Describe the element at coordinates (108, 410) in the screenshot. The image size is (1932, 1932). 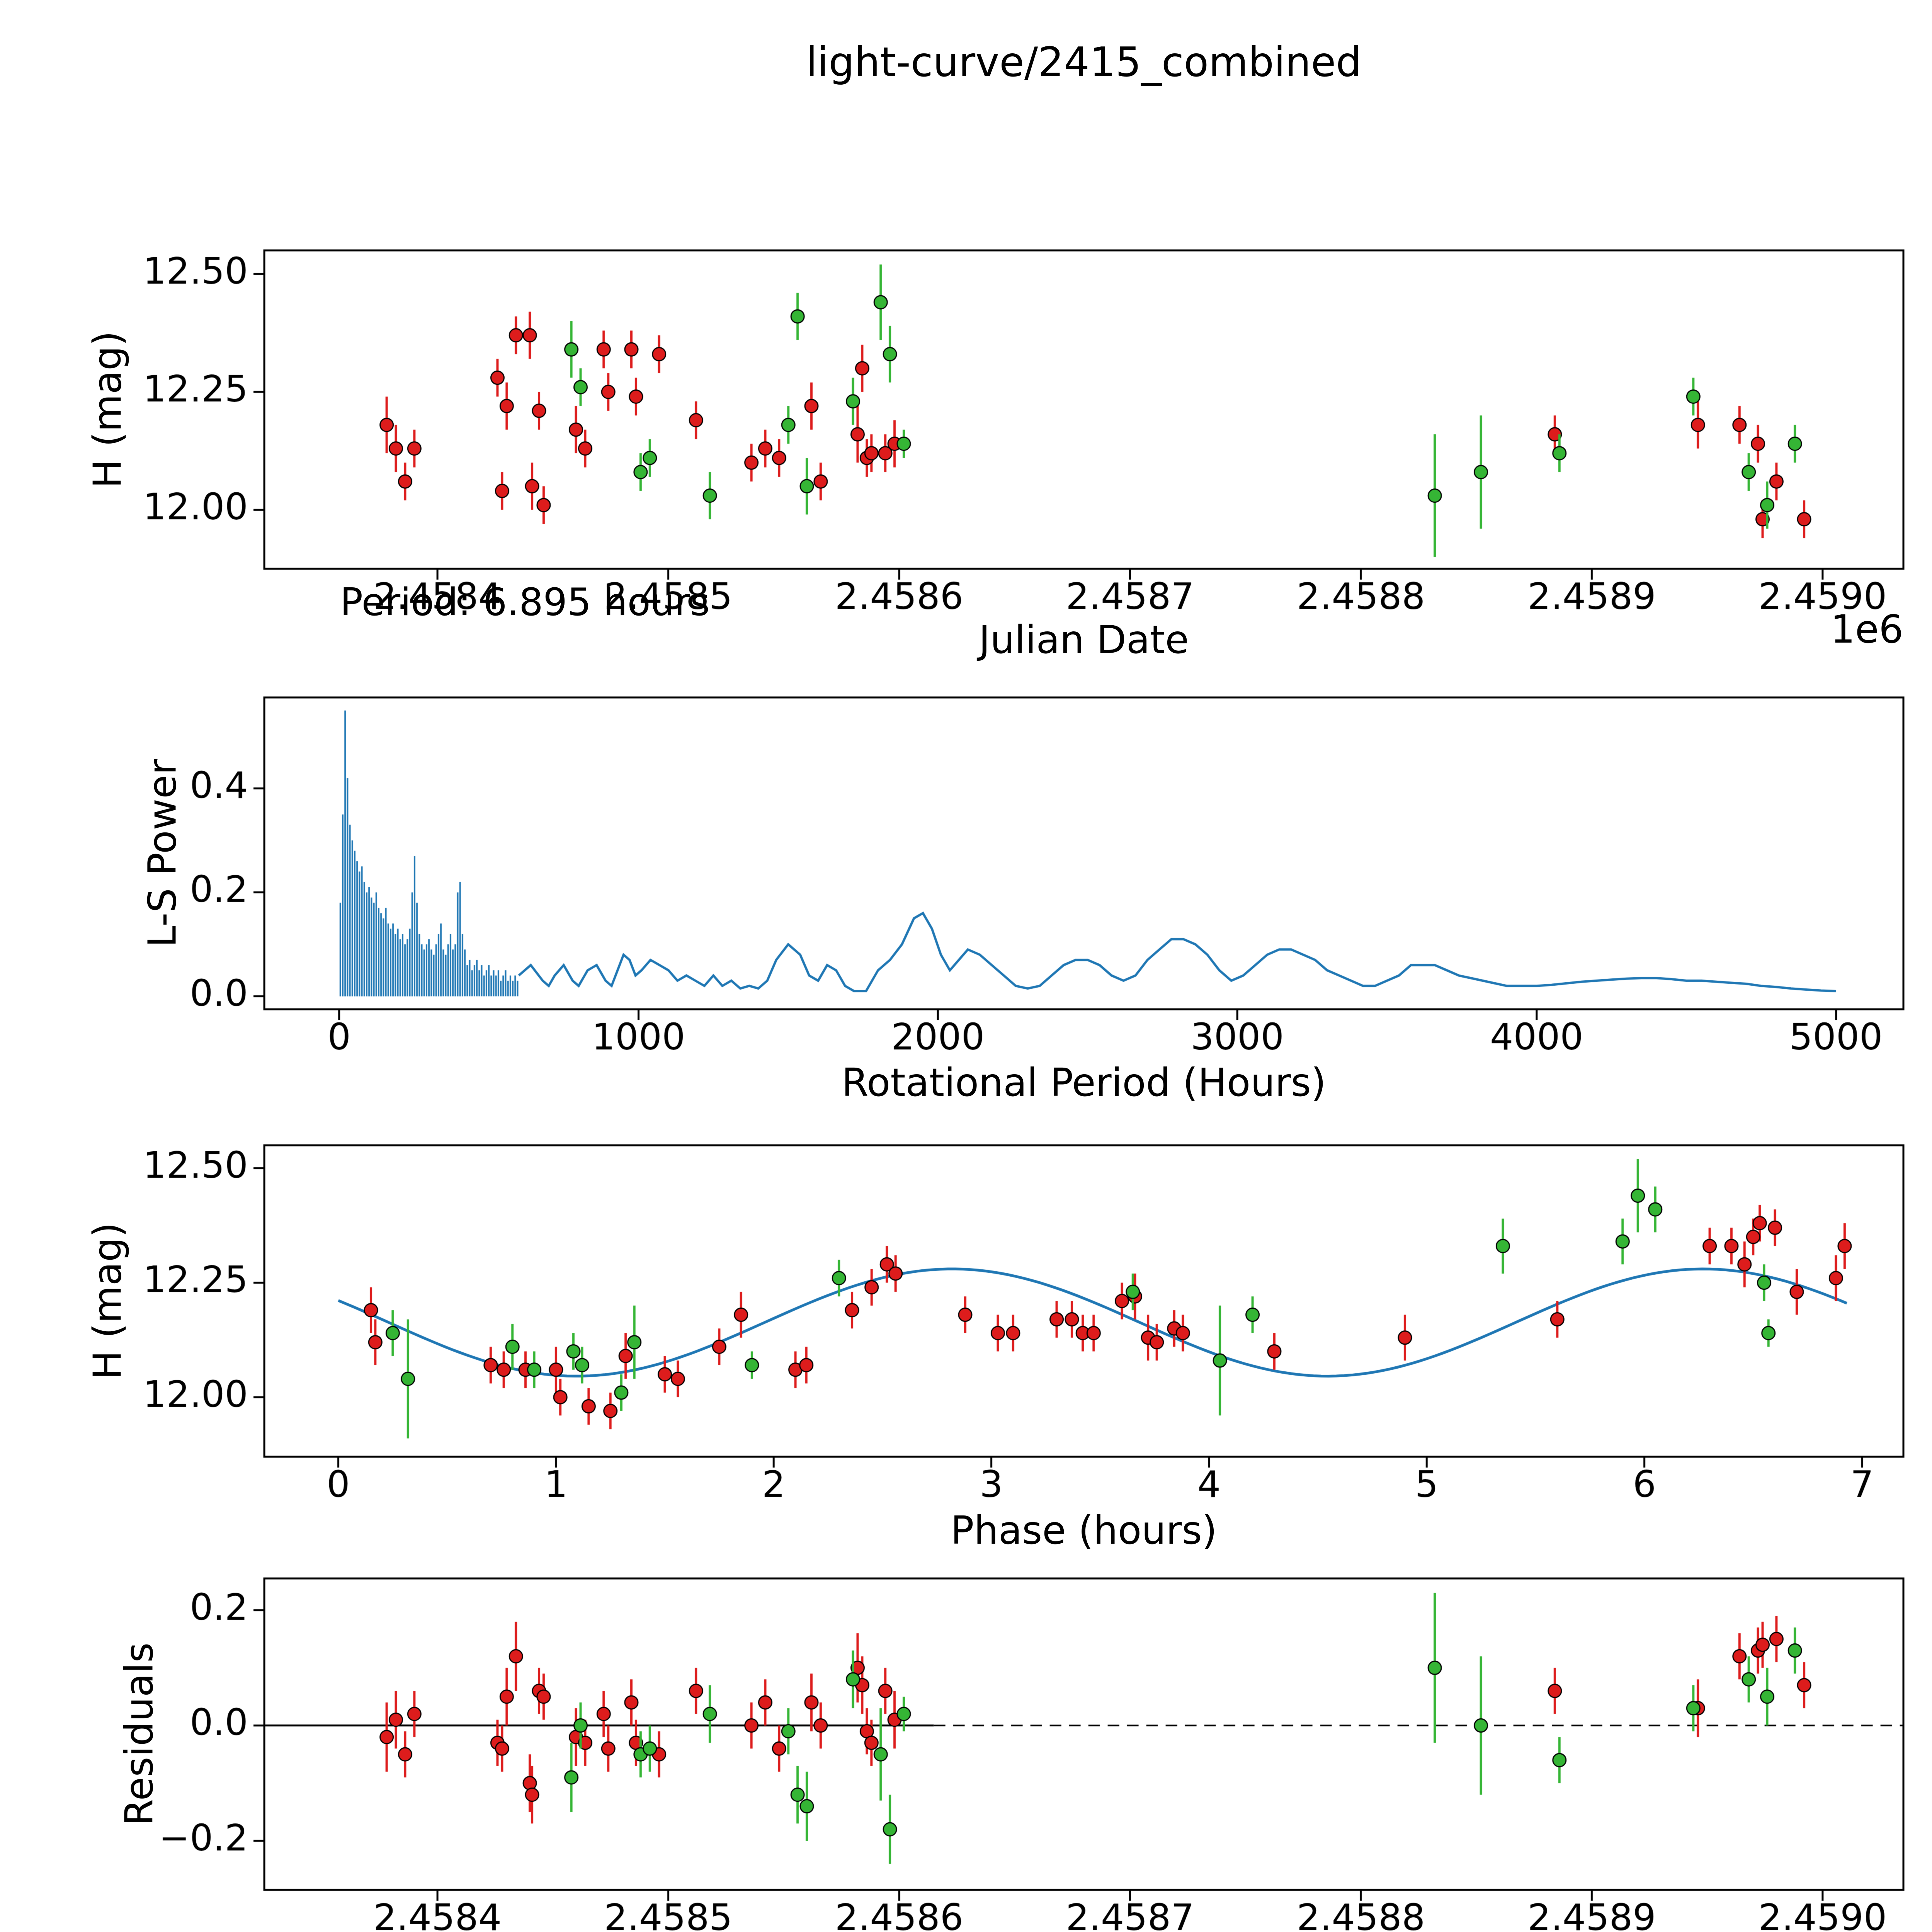
I see `panel1-ylabel: H (mag)` at that location.